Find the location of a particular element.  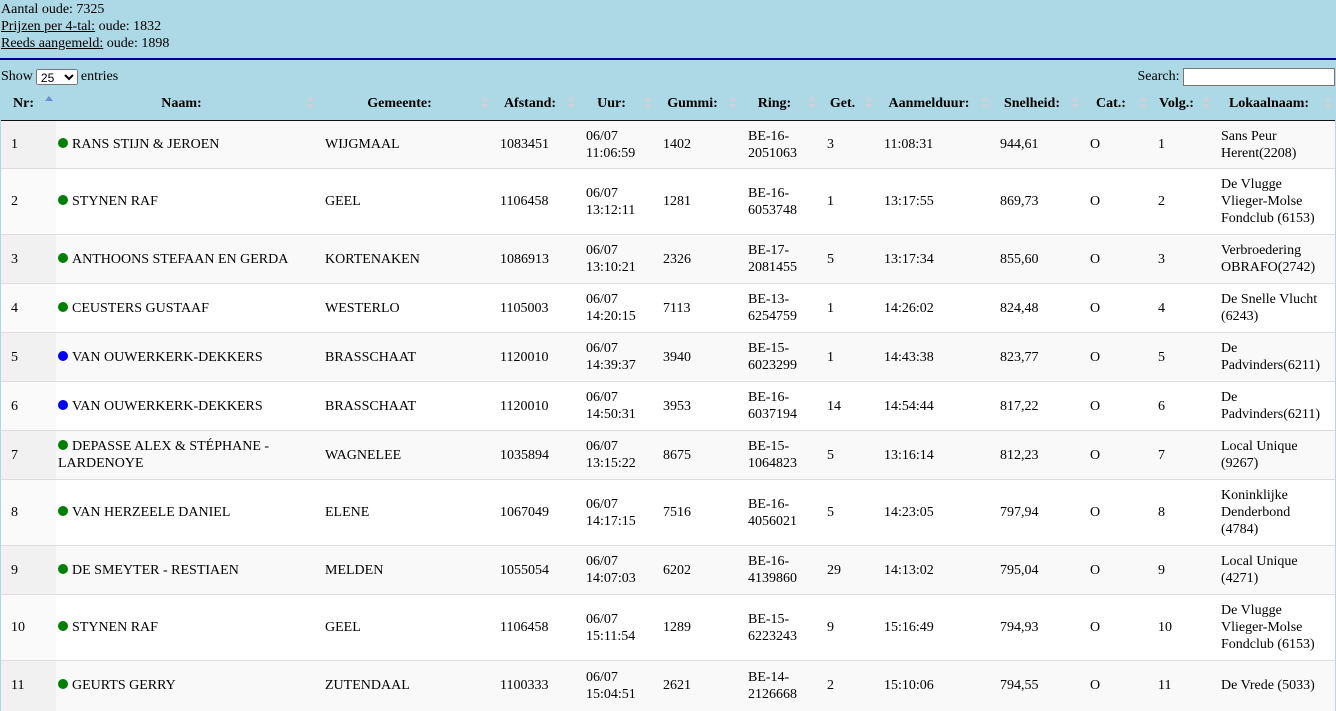

cell-afstand-text: 1083451 is located at coordinates (524, 144).